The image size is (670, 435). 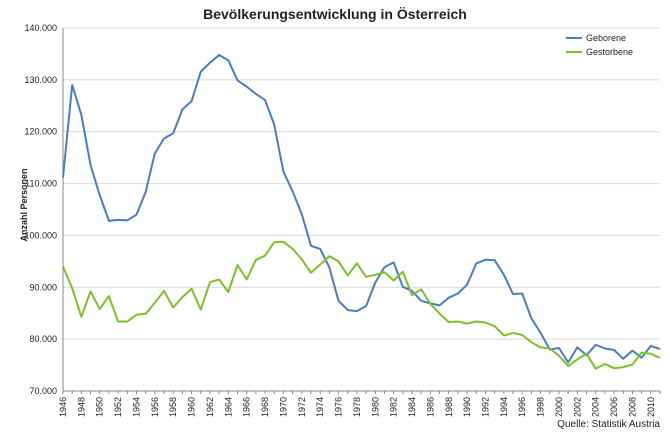 What do you see at coordinates (394, 407) in the screenshot?
I see `x-tick-label: 1982` at bounding box center [394, 407].